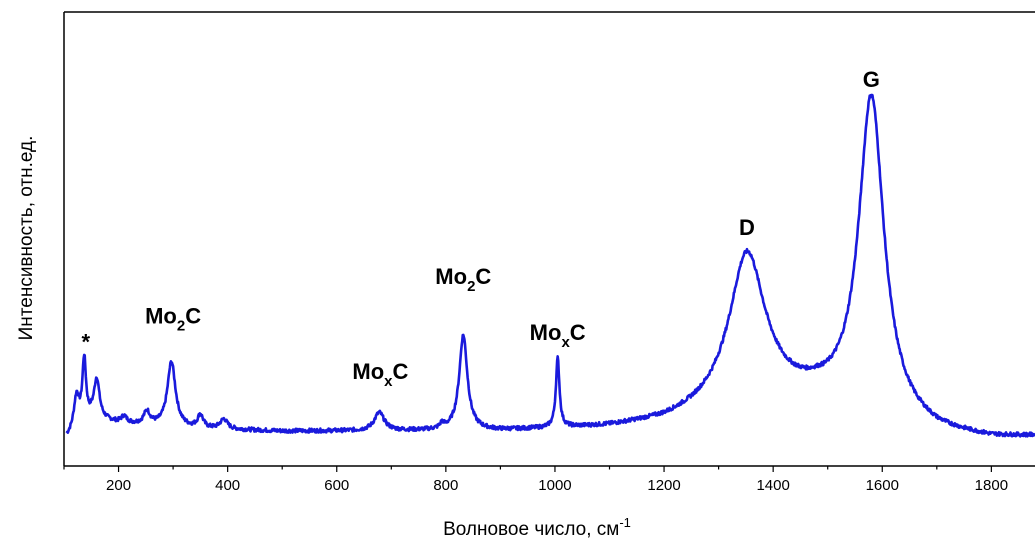 The width and height of the screenshot is (1035, 547). What do you see at coordinates (772, 485) in the screenshot?
I see `x-tick-label: 1400` at bounding box center [772, 485].